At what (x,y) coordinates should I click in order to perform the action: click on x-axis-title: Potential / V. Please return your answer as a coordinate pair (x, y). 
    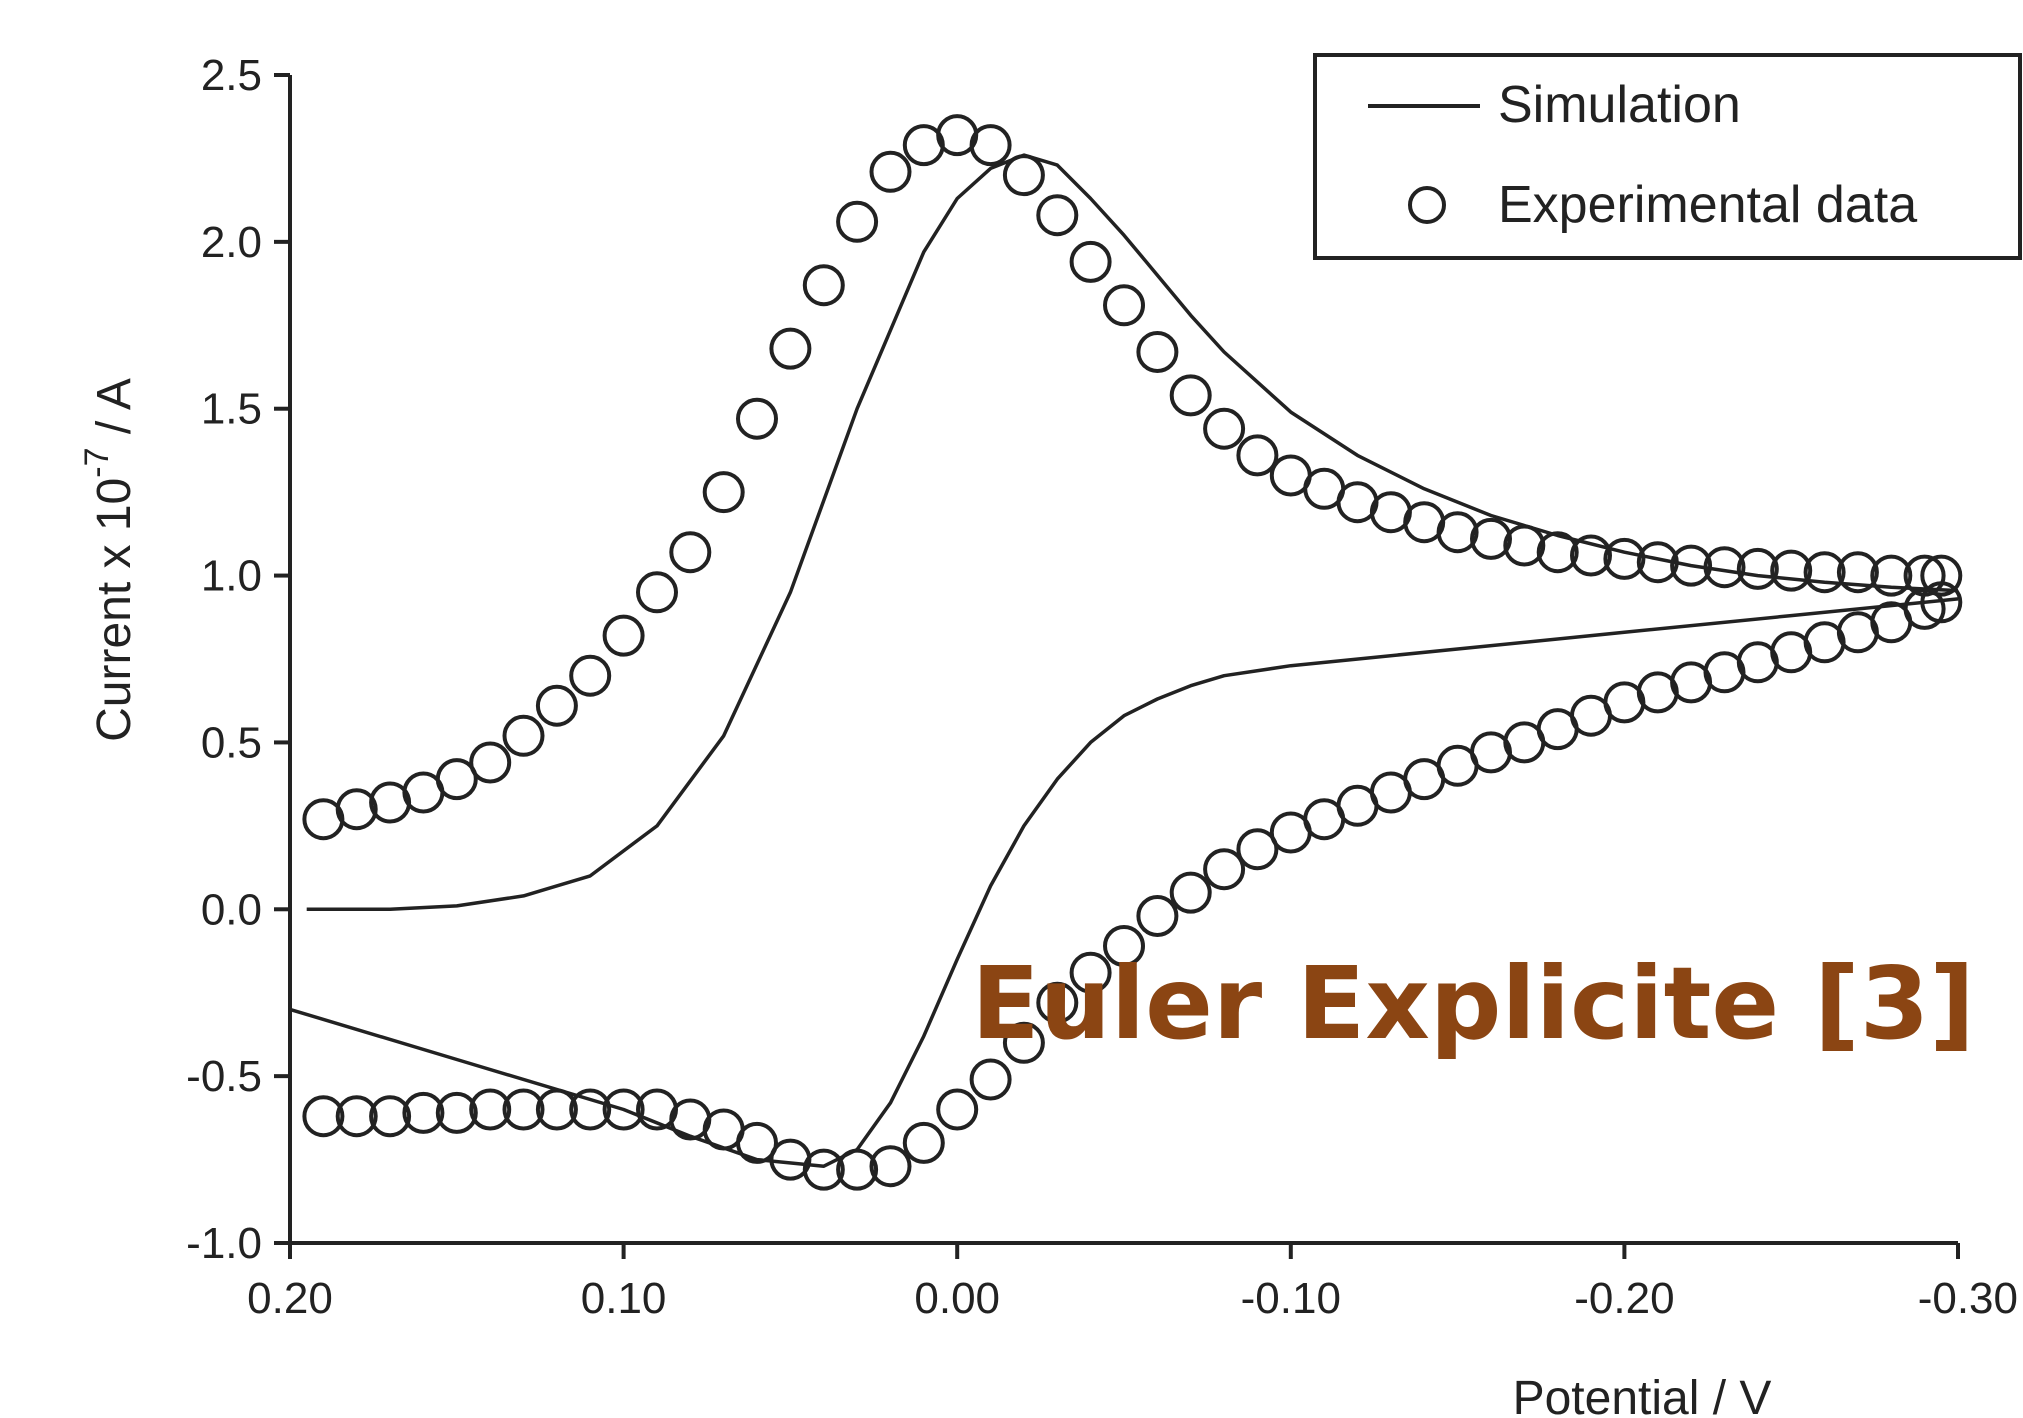
    Looking at the image, I should click on (1642, 1395).